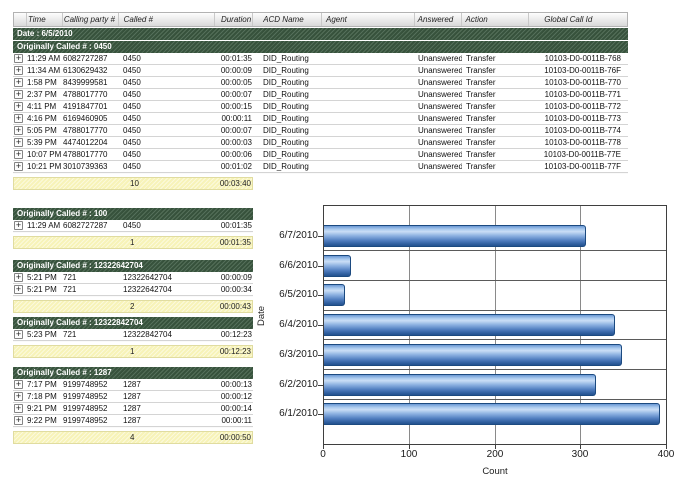  Describe the element at coordinates (495, 399) in the screenshot. I see `gridline-horizontal` at that location.